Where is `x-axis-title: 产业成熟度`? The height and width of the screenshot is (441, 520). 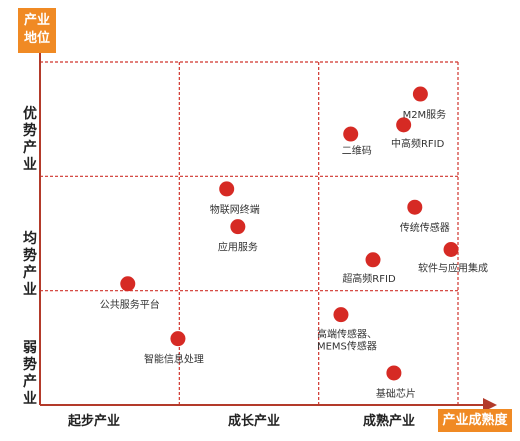
x-axis-title: 产业成熟度 is located at coordinates (475, 420).